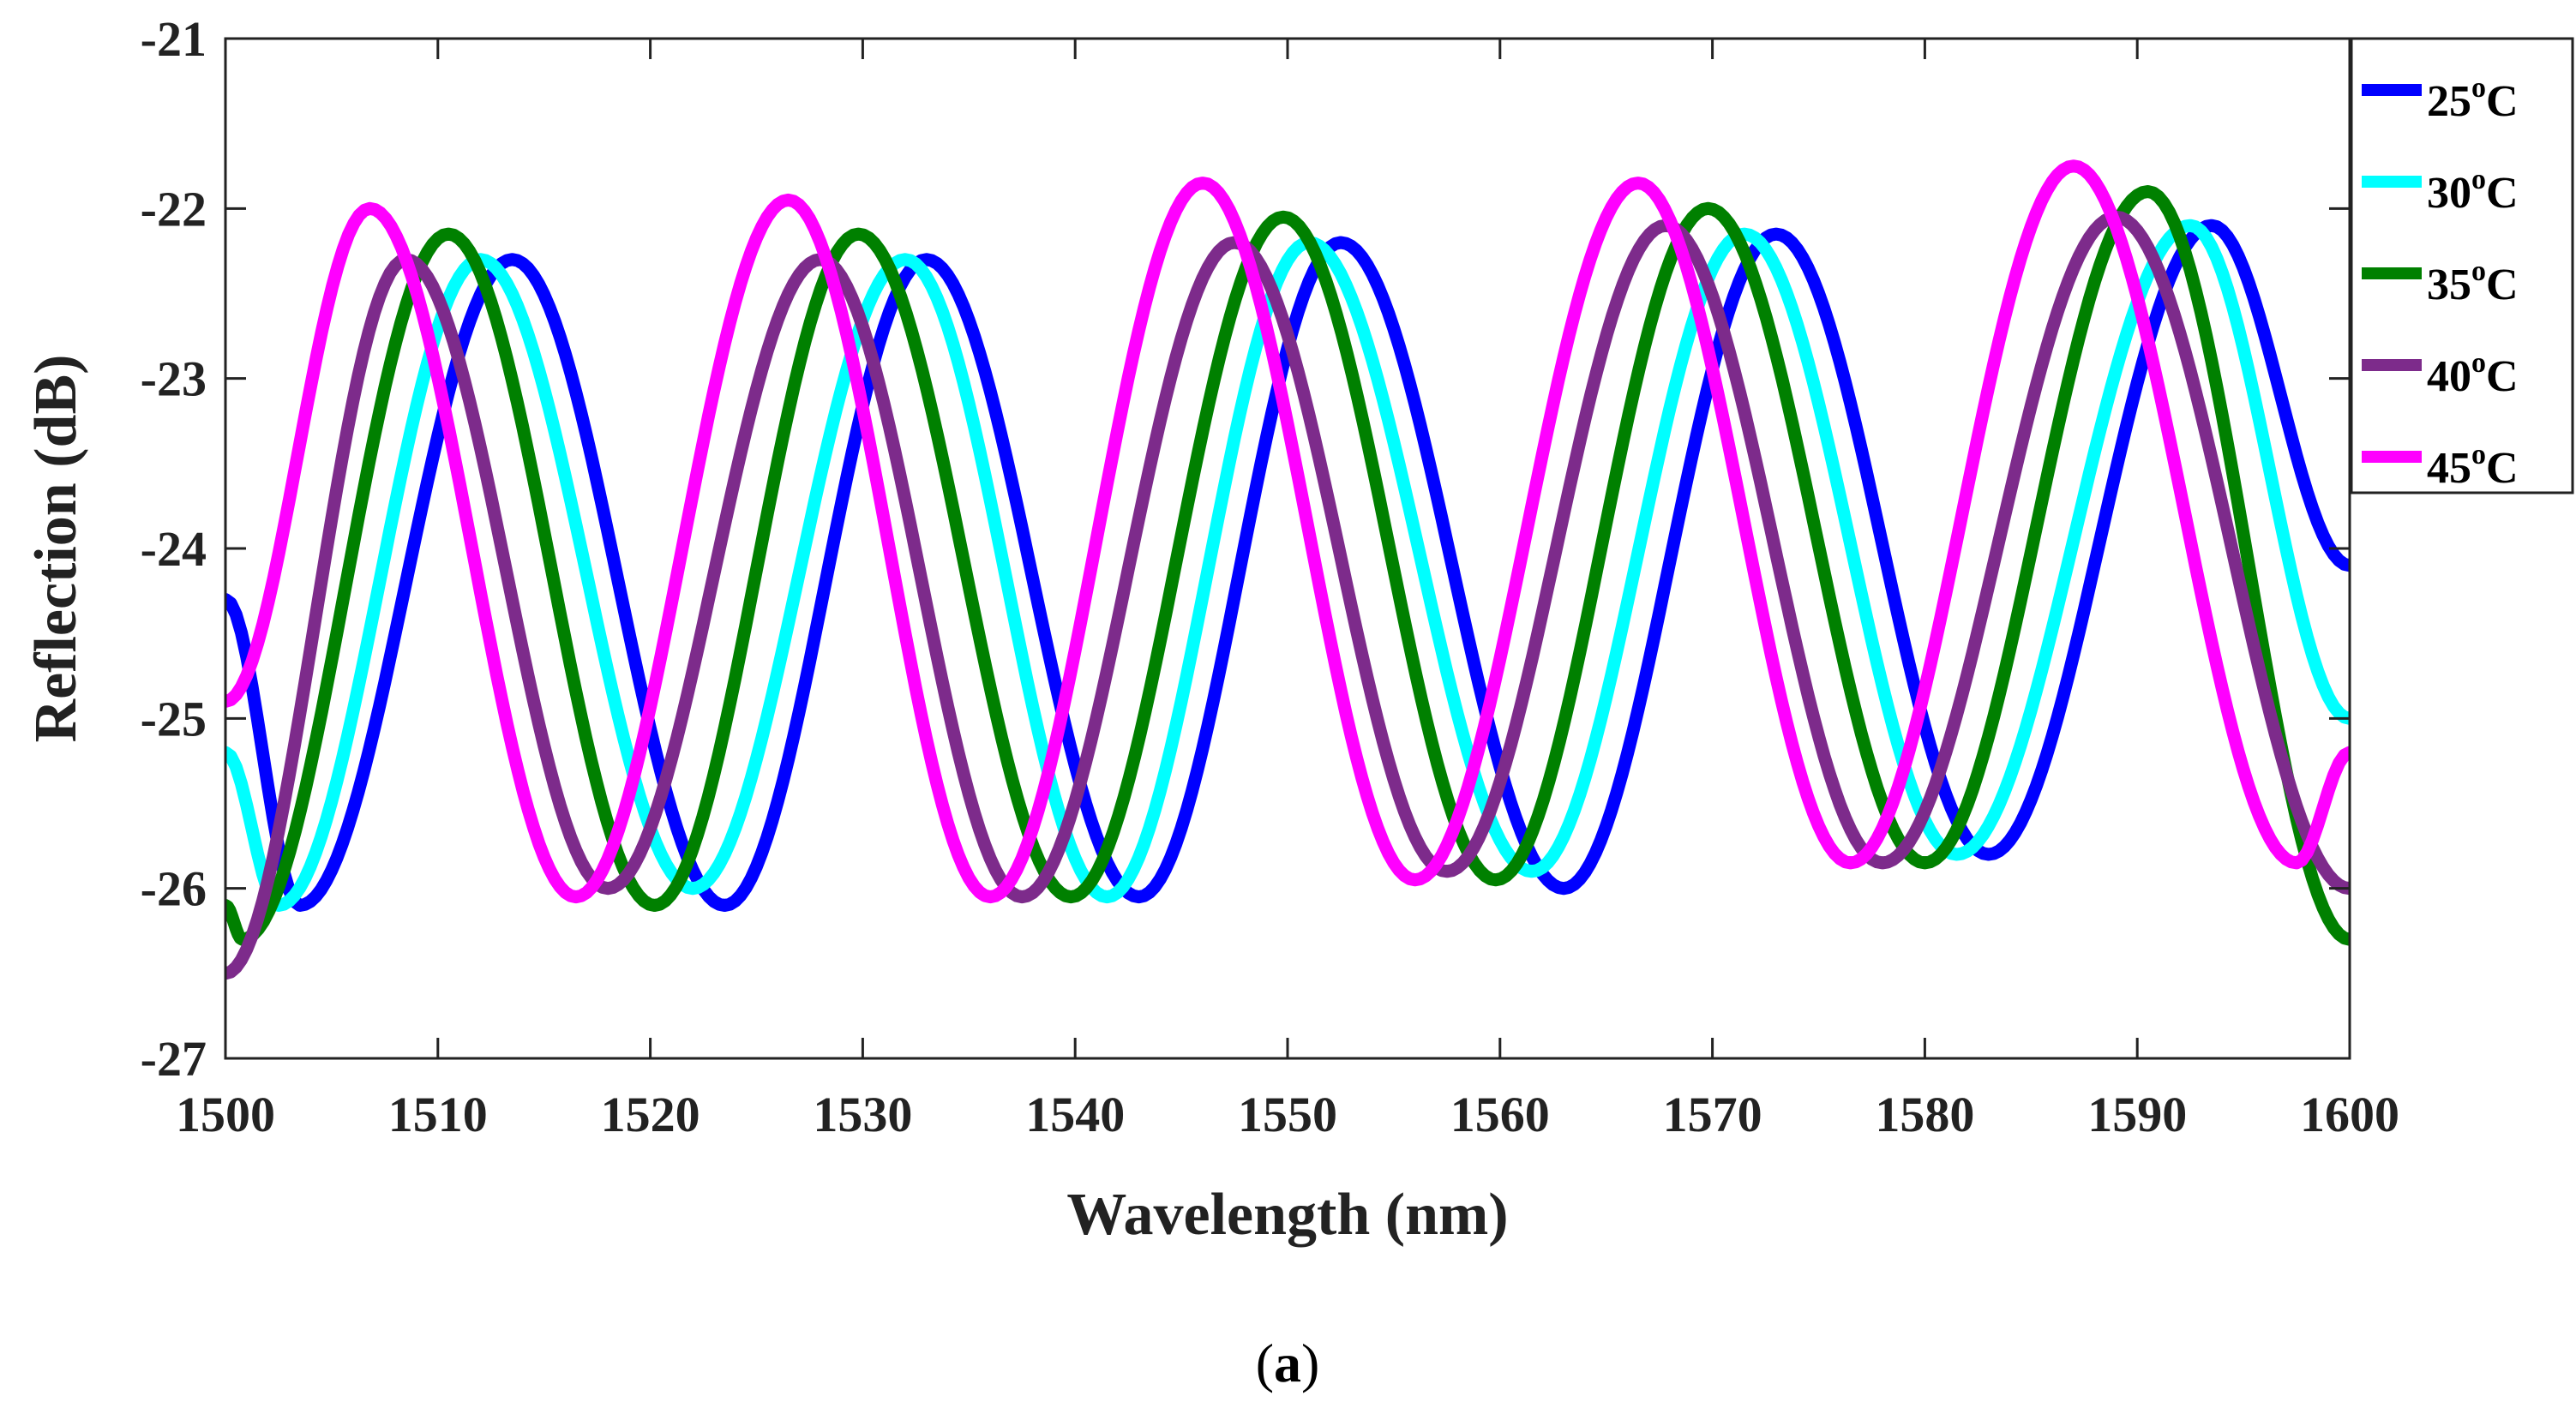 This screenshot has height=1408, width=2576. Describe the element at coordinates (1310, 1363) in the screenshot. I see `caption-close-paren: )` at that location.